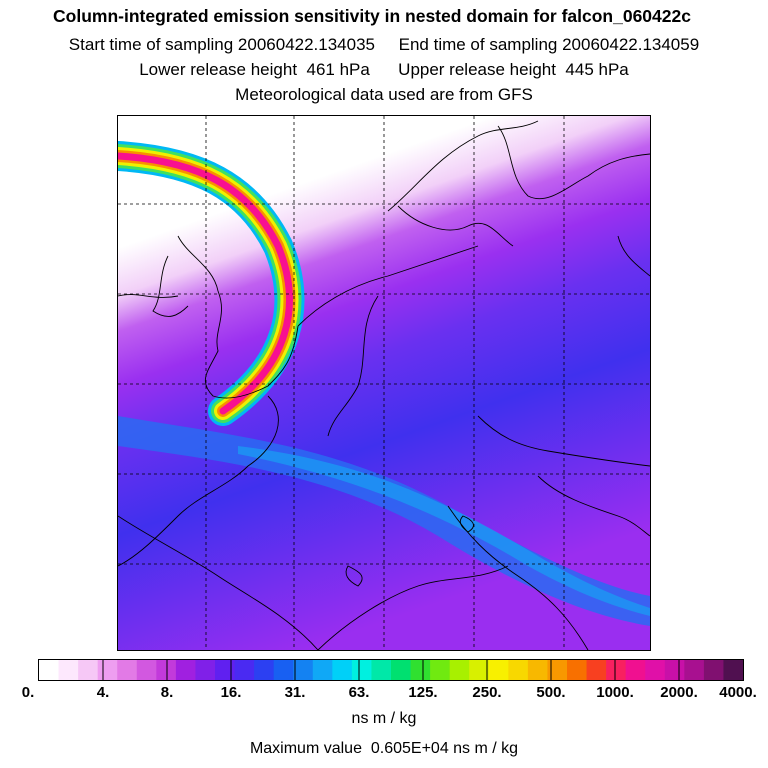  What do you see at coordinates (444, 531) in the screenshot?
I see `sensitivity-band-core` at bounding box center [444, 531].